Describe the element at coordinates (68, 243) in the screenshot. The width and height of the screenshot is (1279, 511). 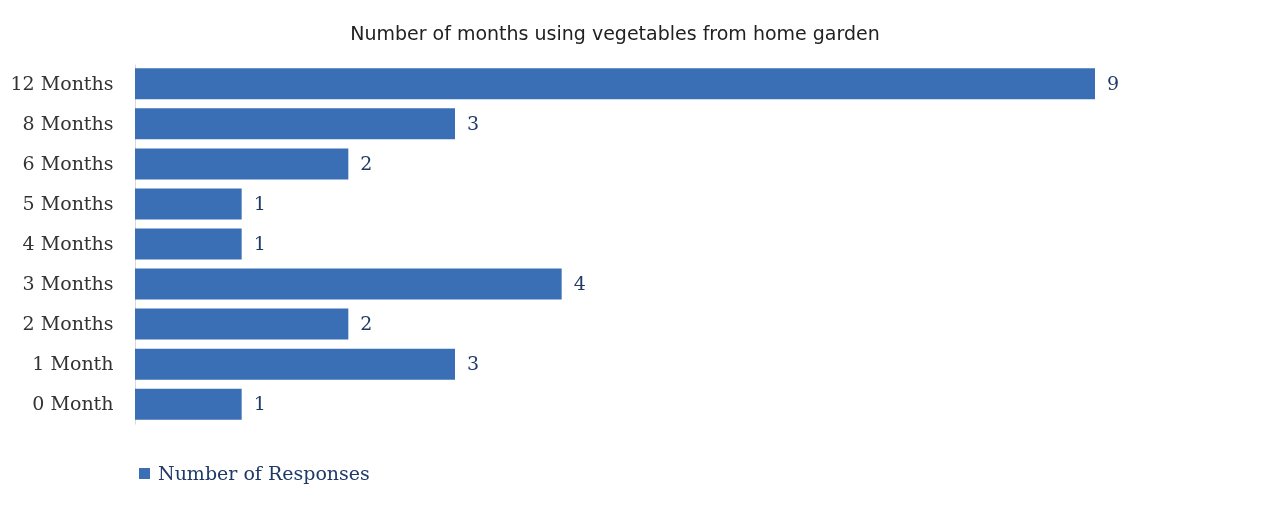
I see `y-tick-label: 4 Months` at that location.